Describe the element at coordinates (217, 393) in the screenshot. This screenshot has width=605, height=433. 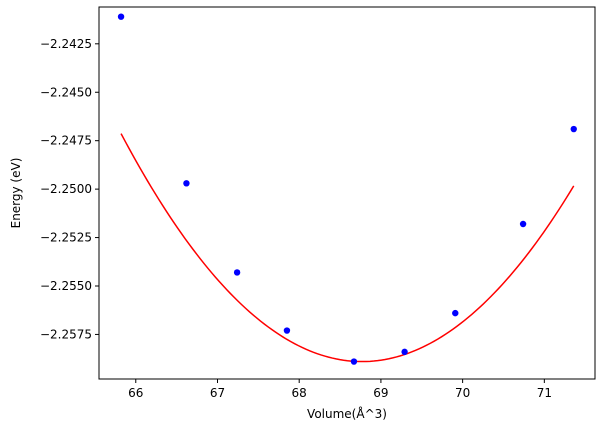
I see `x-tick-label: 67` at that location.